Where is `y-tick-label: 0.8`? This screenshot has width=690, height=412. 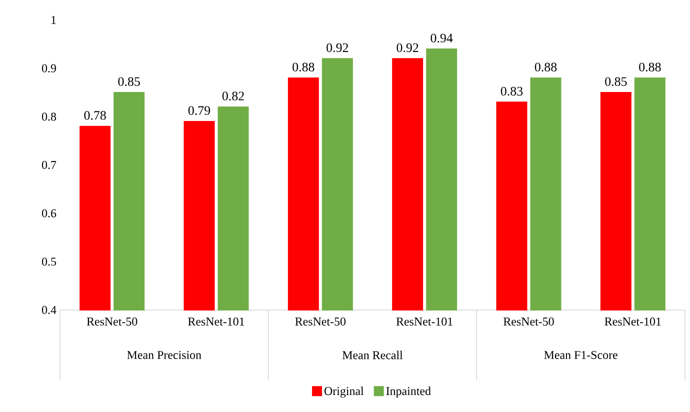
y-tick-label: 0.8 is located at coordinates (49, 116).